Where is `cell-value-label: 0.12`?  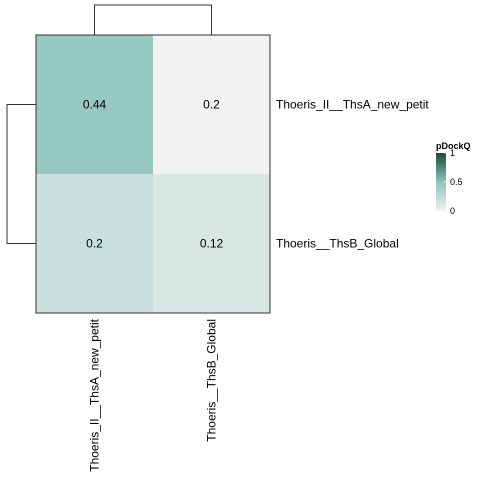
cell-value-label: 0.12 is located at coordinates (212, 244).